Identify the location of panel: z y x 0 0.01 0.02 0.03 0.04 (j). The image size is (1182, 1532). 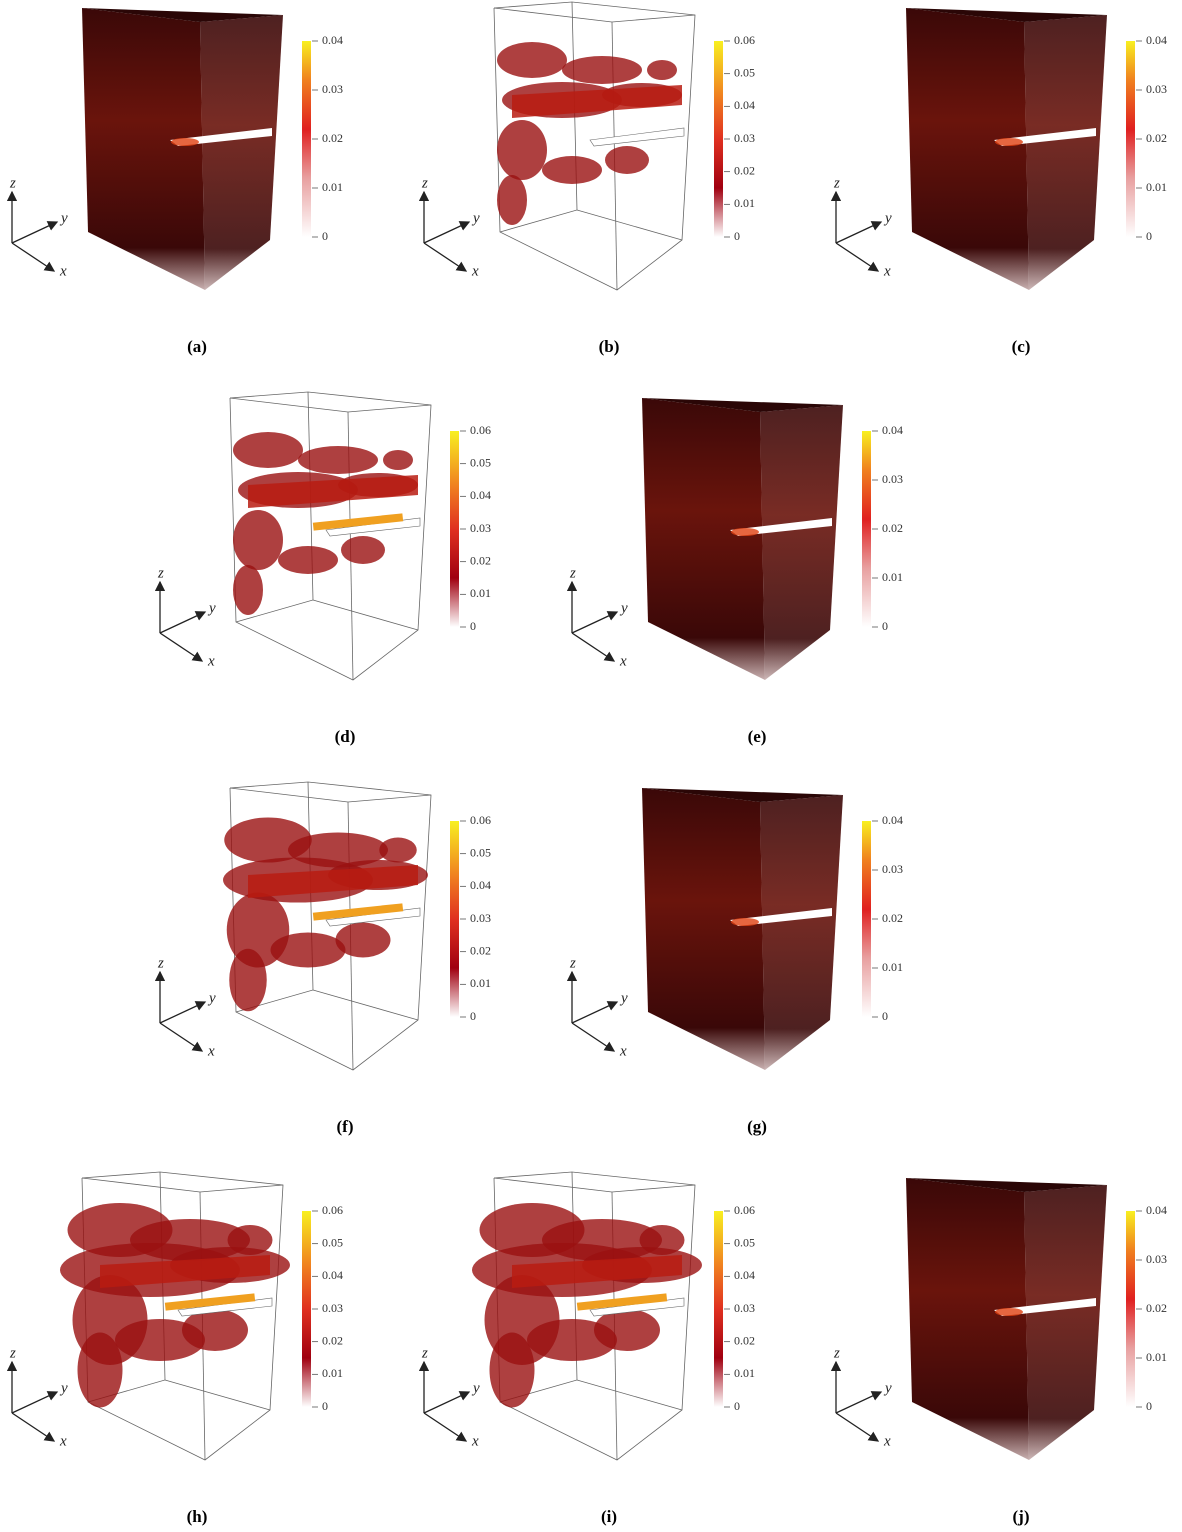
(998, 1352).